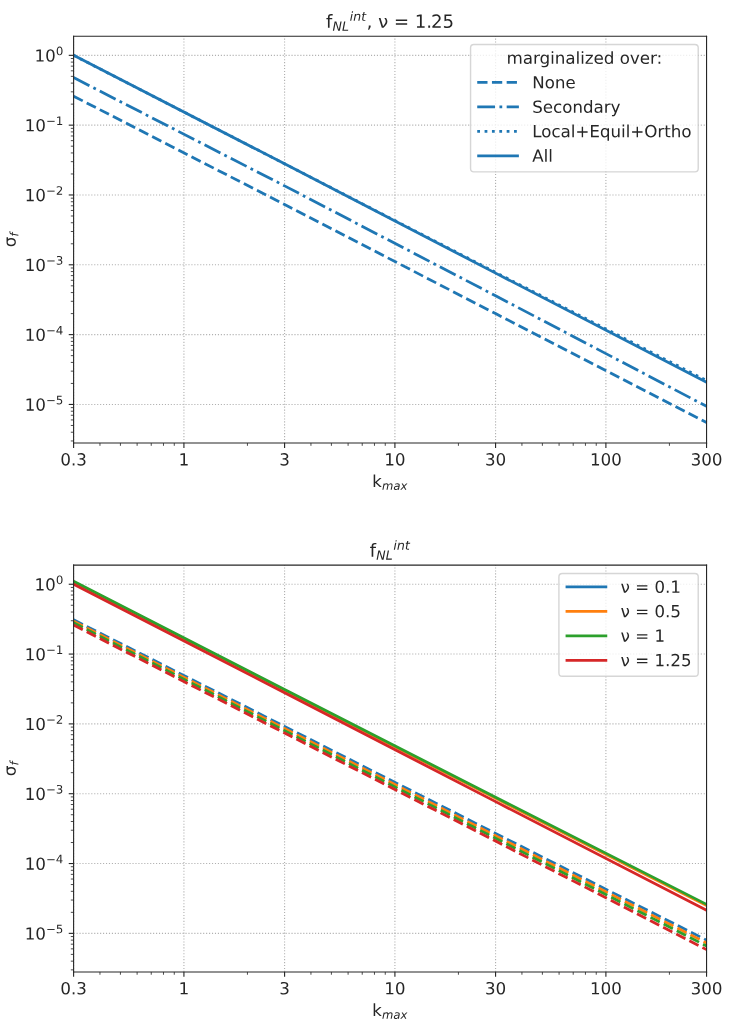 The image size is (736, 1034). I want to click on chart-title: f$_{NL}$$^{int}$, ν = 1.25, so click(389, 21).